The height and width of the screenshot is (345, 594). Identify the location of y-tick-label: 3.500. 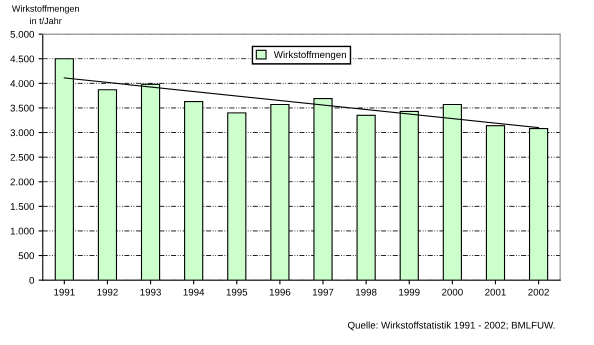
(22, 108).